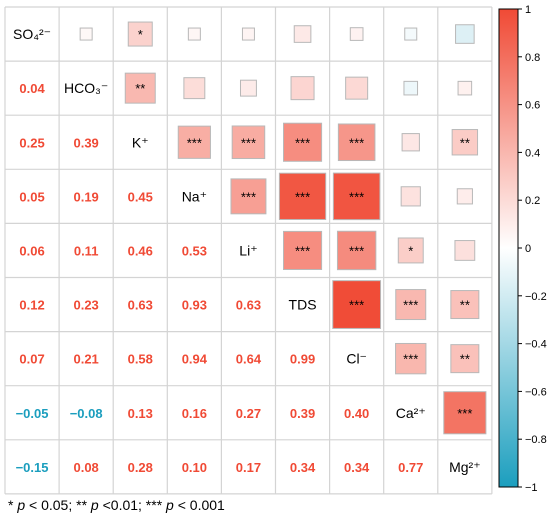  Describe the element at coordinates (31, 305) in the screenshot. I see `coefficient-label: 0.12` at that location.